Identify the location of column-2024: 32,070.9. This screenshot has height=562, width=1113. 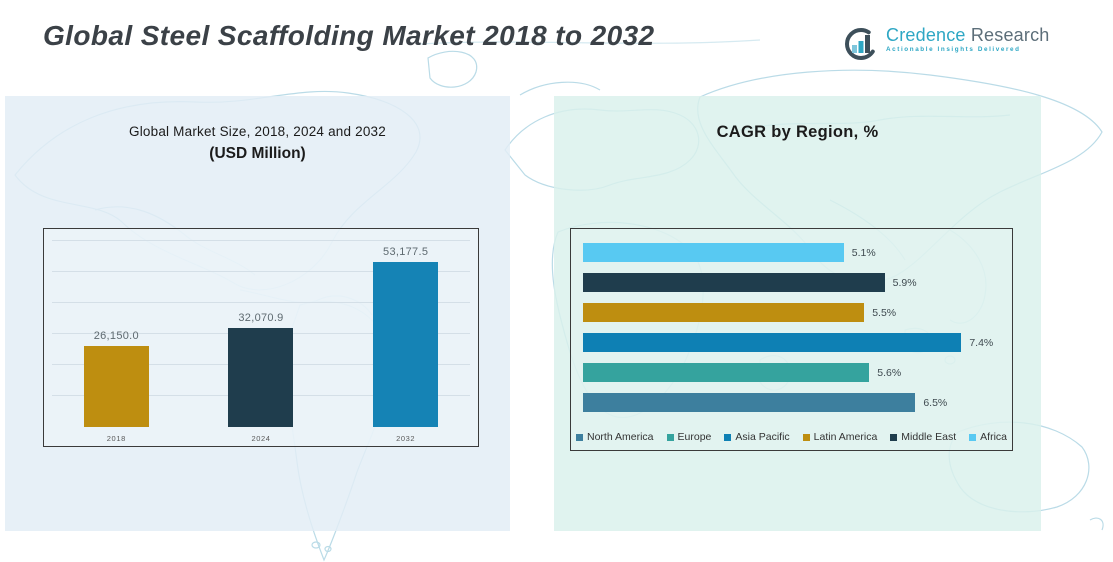
(261, 369).